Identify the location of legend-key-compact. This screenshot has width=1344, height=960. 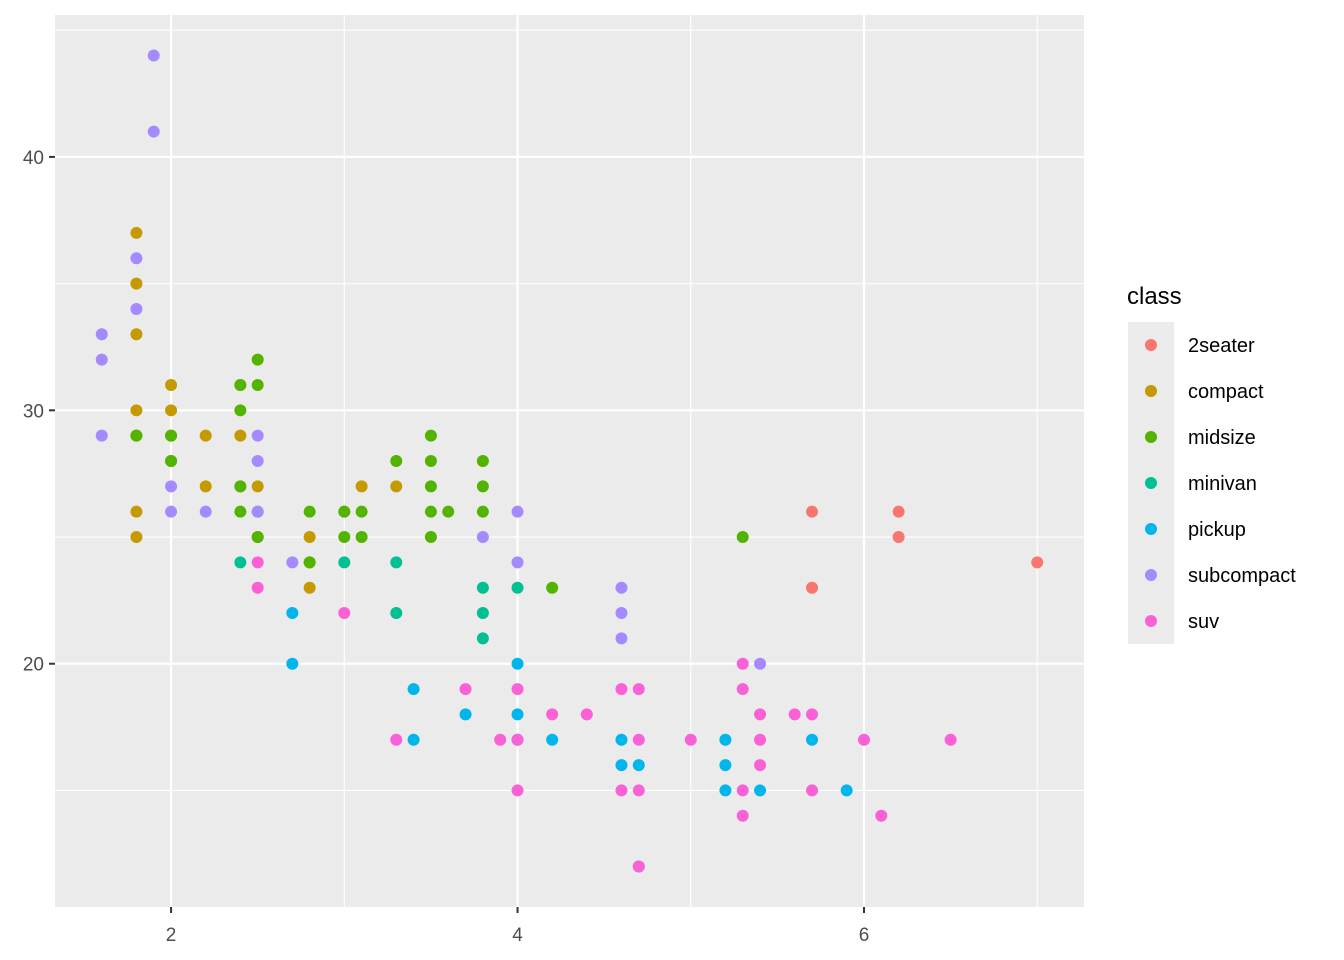
(1151, 391).